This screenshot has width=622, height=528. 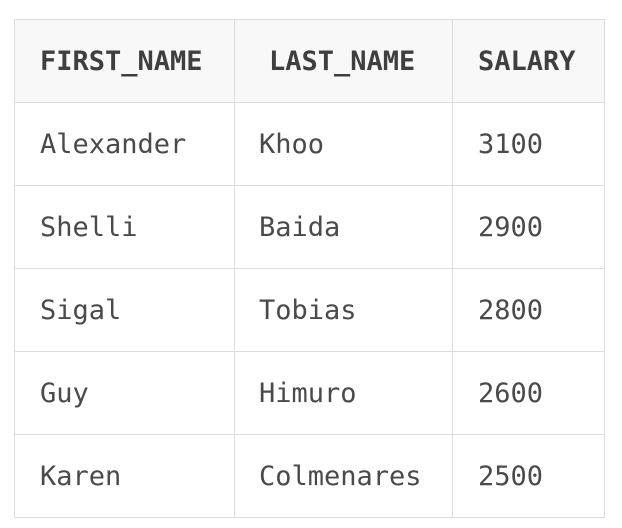 I want to click on column-header-salary: SALARY, so click(x=528, y=61).